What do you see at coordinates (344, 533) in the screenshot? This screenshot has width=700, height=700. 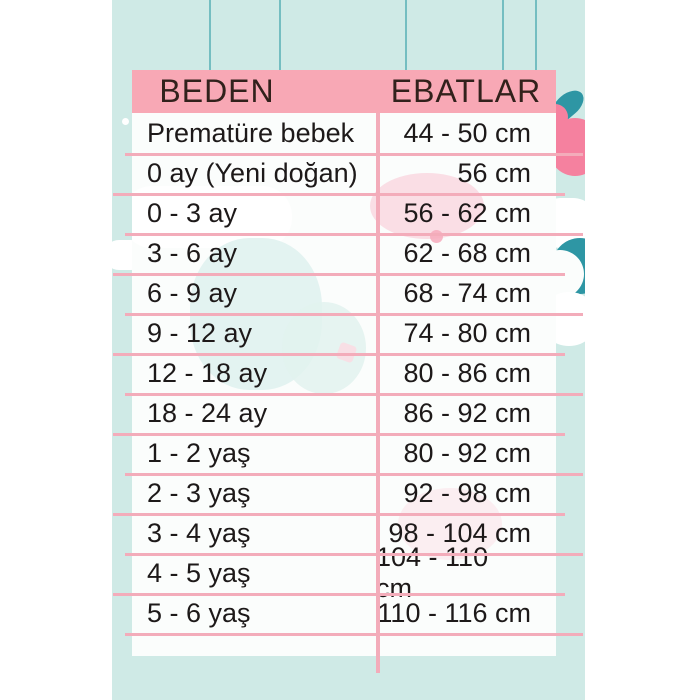 I see `table-row: 3 - 4 yaş 98 - 104 cm` at bounding box center [344, 533].